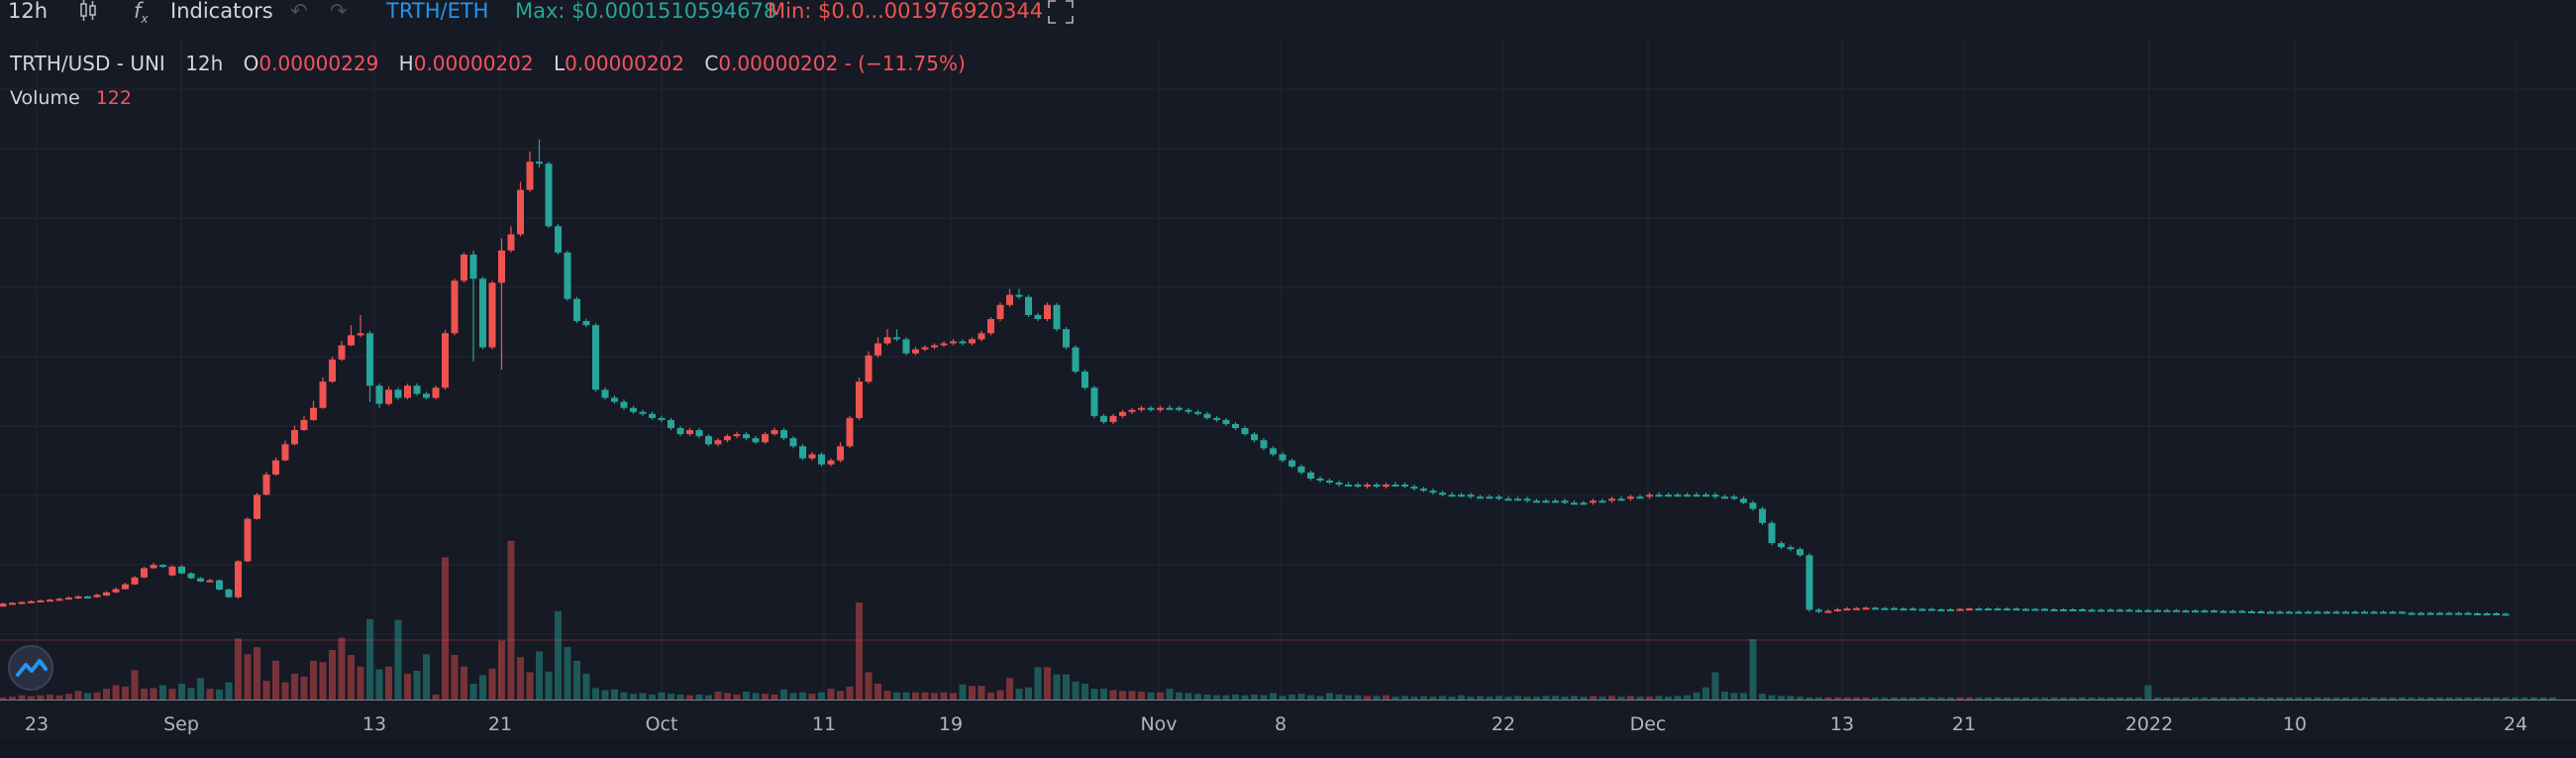 The width and height of the screenshot is (2576, 758). I want to click on interval-selector: 12h, so click(28, 11).